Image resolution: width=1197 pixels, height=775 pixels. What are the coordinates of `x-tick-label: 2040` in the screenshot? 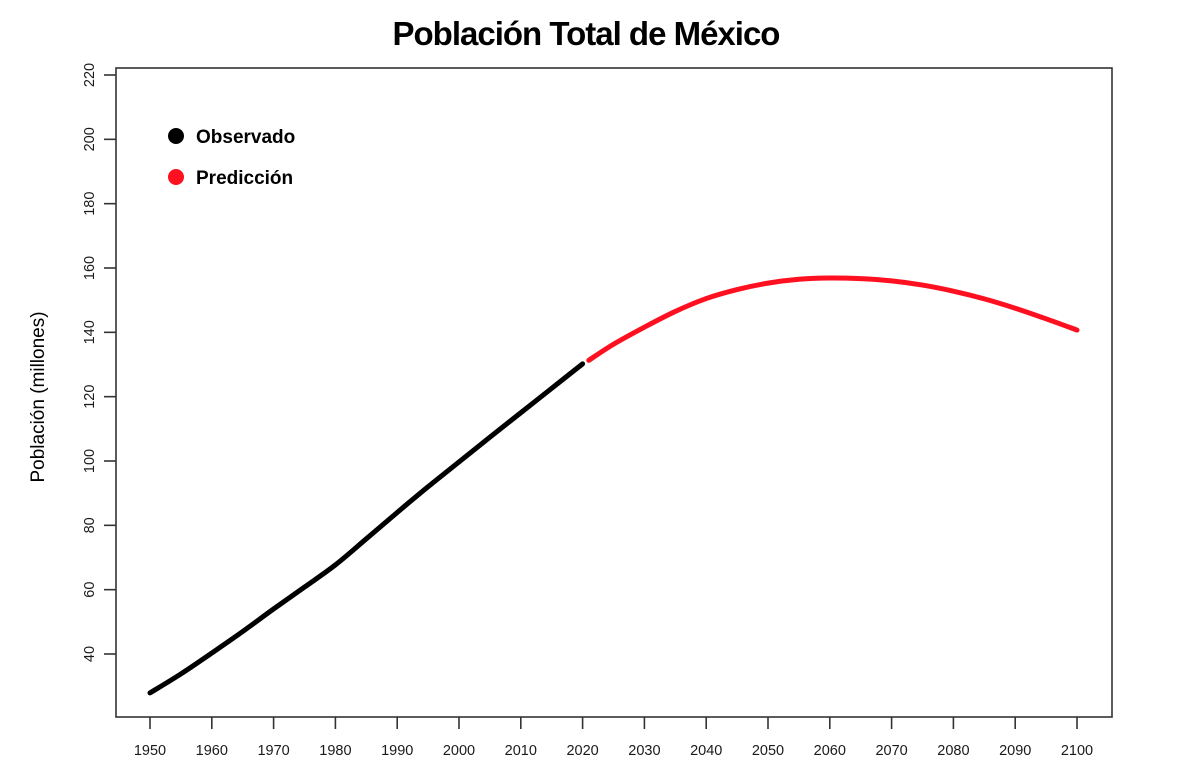 It's located at (706, 751).